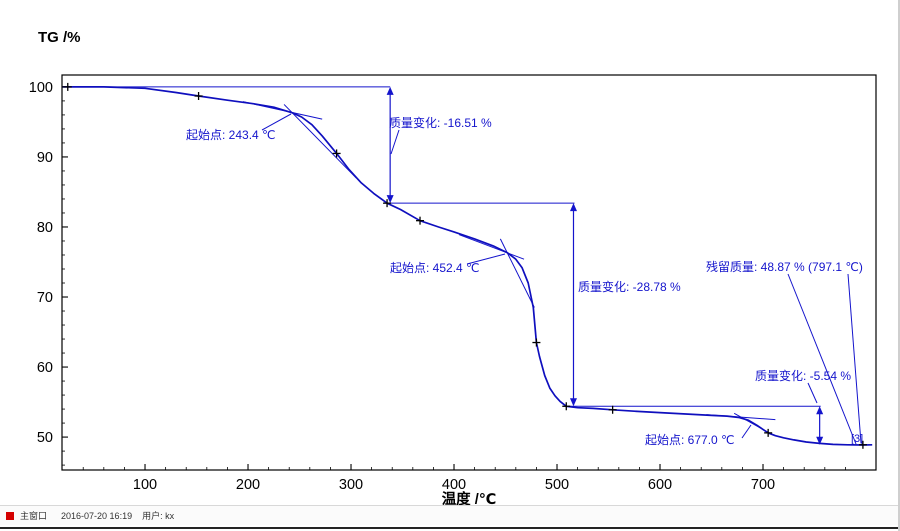  I want to click on y-tick-label: 50, so click(45, 438).